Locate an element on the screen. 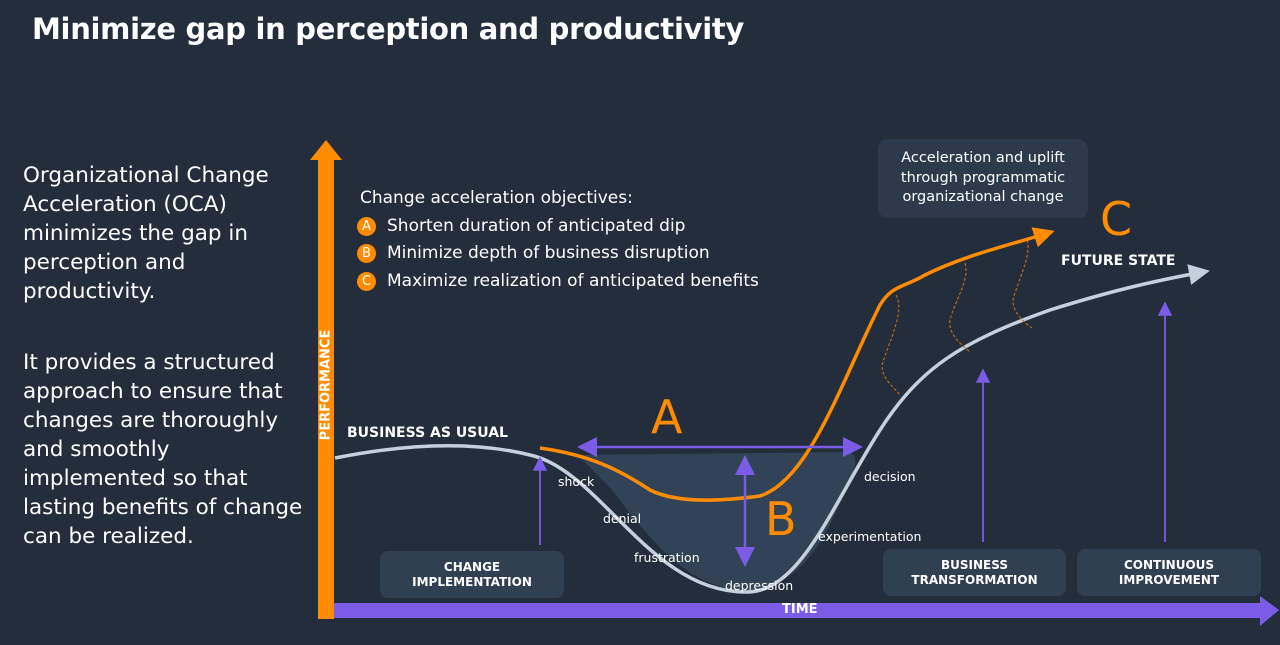 This screenshot has width=1280, height=645. stage-frustration: frustration is located at coordinates (667, 557).